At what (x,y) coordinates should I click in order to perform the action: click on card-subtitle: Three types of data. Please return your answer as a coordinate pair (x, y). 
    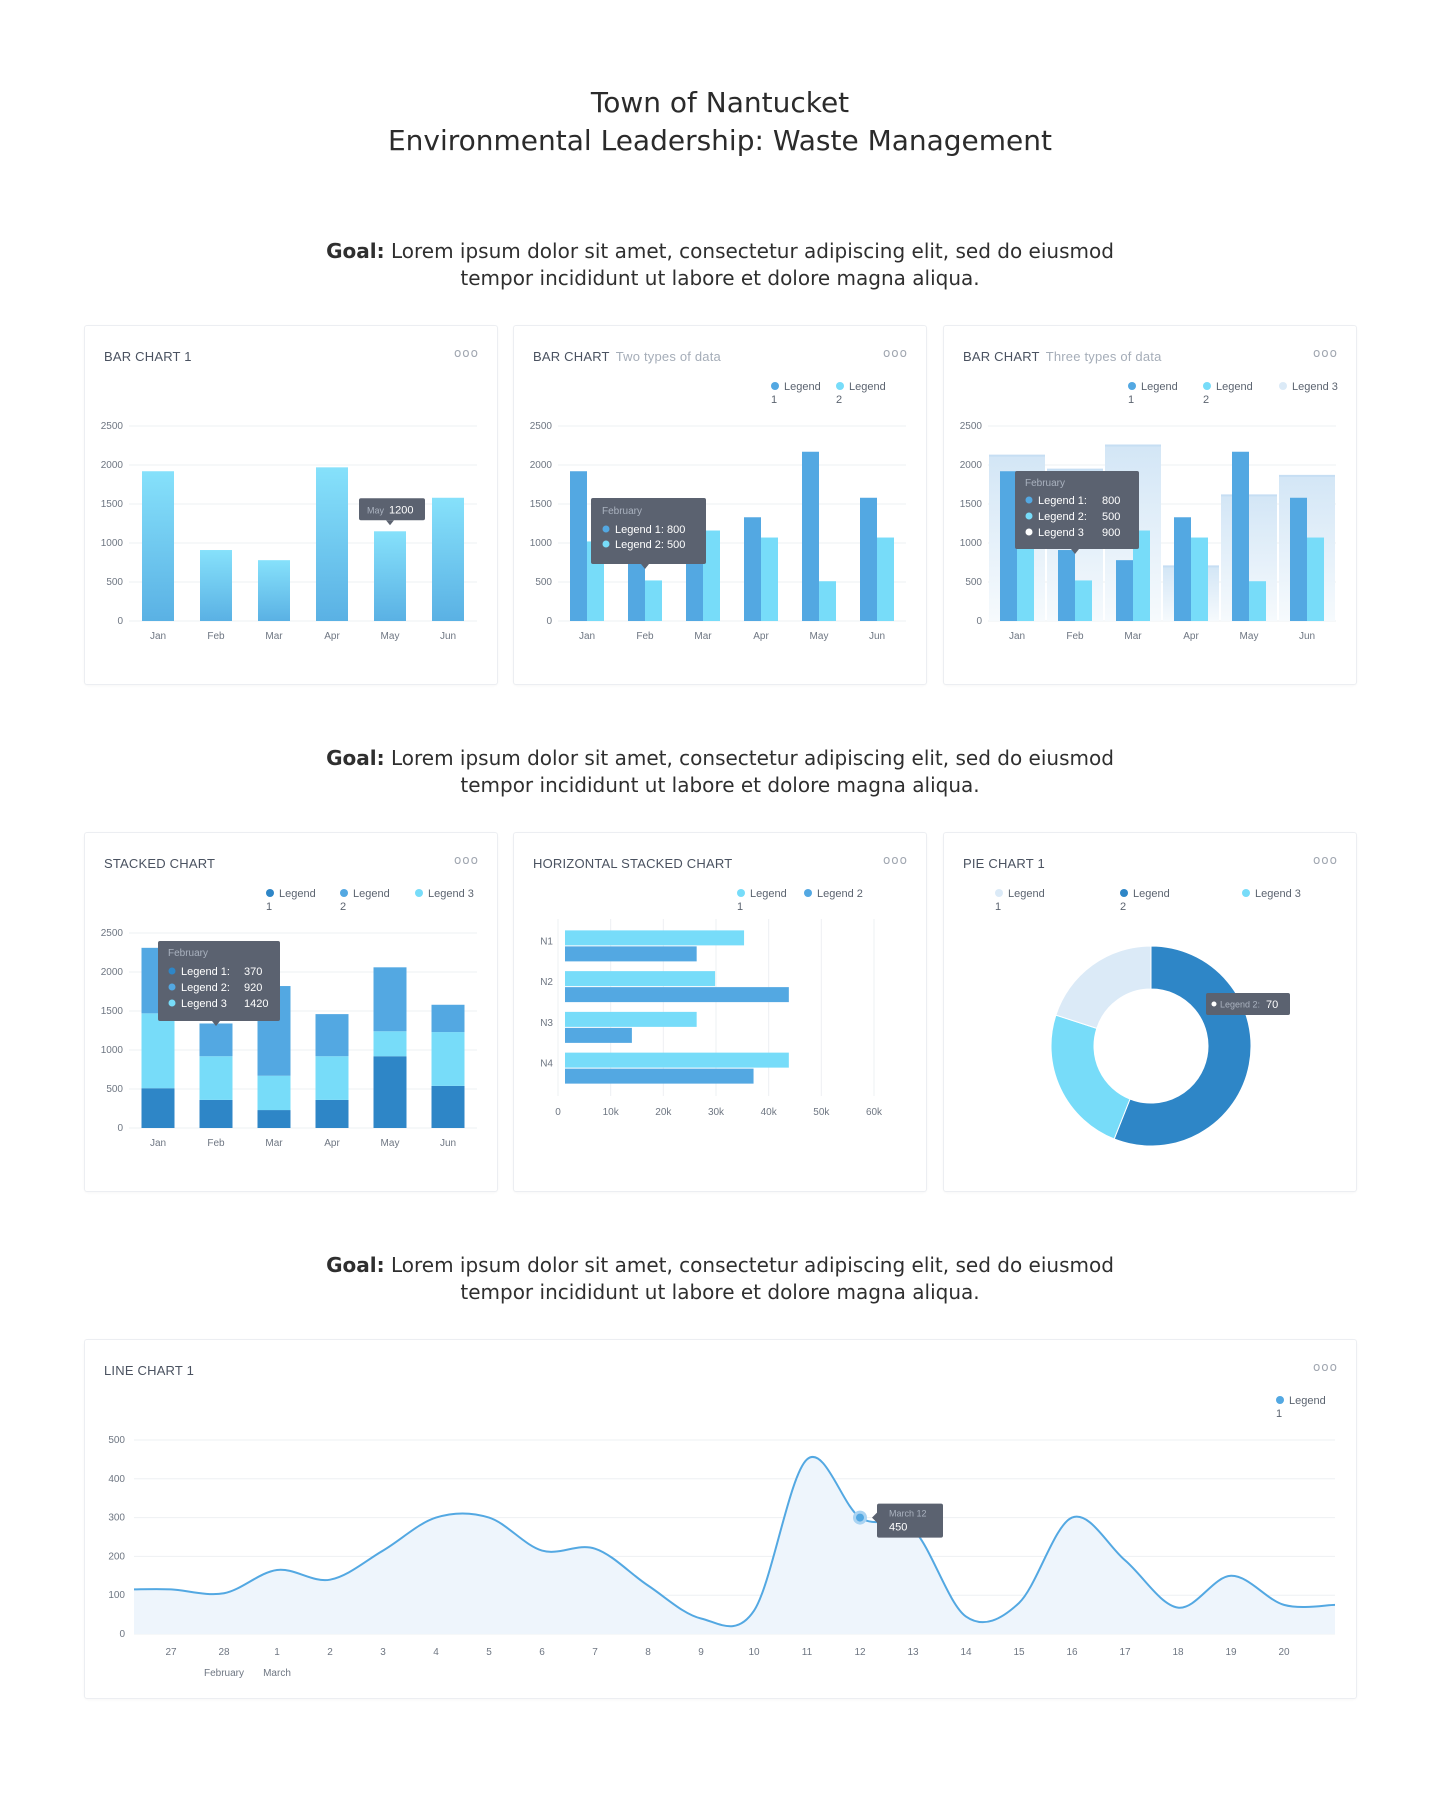
    Looking at the image, I should click on (1103, 356).